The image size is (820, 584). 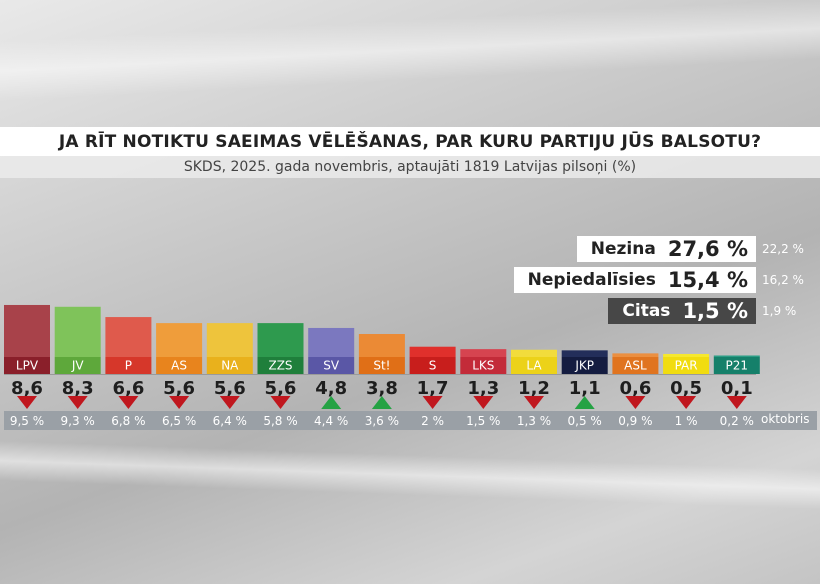 I want to click on previous-value-label: 3,6 %, so click(x=382, y=421).